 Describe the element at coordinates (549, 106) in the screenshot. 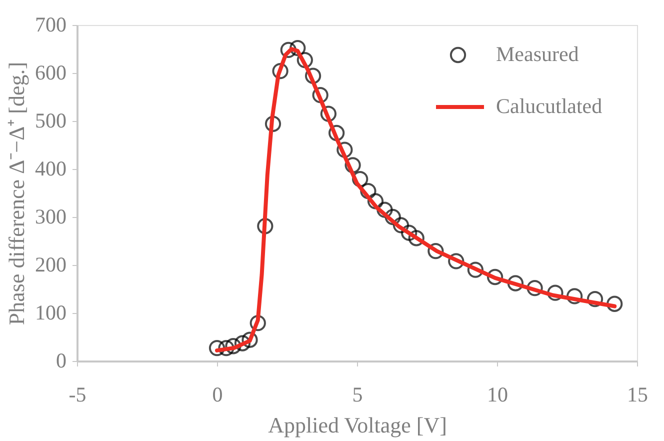

I see `legend-label: Calucutlated` at that location.